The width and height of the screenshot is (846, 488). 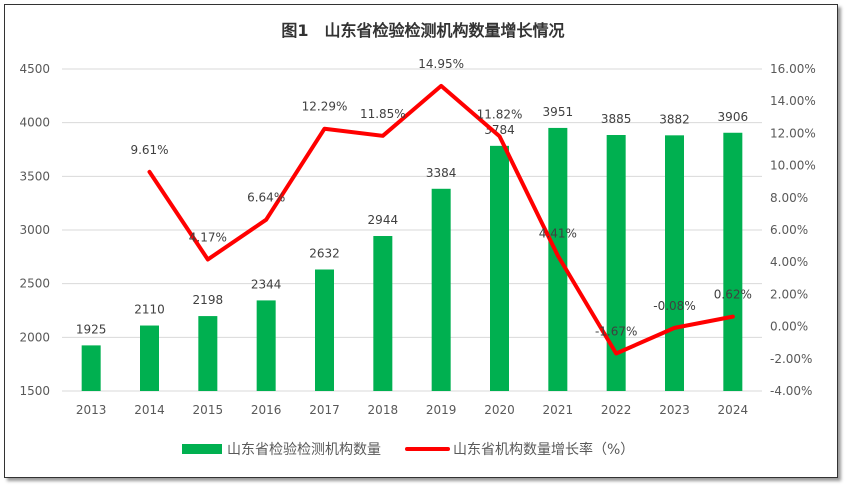 I want to click on line-data-label: 4.17%, so click(x=208, y=237).